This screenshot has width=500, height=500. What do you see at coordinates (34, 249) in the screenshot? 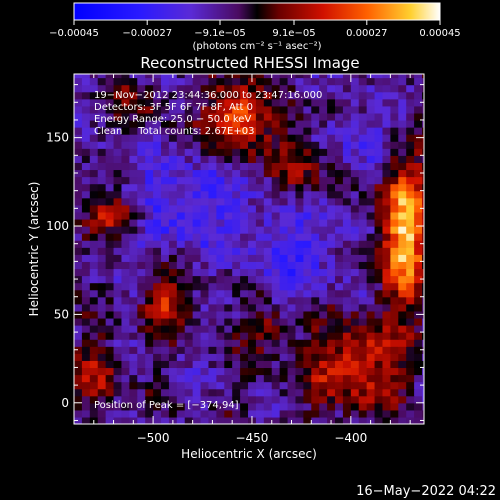
I see `y-axis-label: Heliocentric Y (arcsec)` at bounding box center [34, 249].